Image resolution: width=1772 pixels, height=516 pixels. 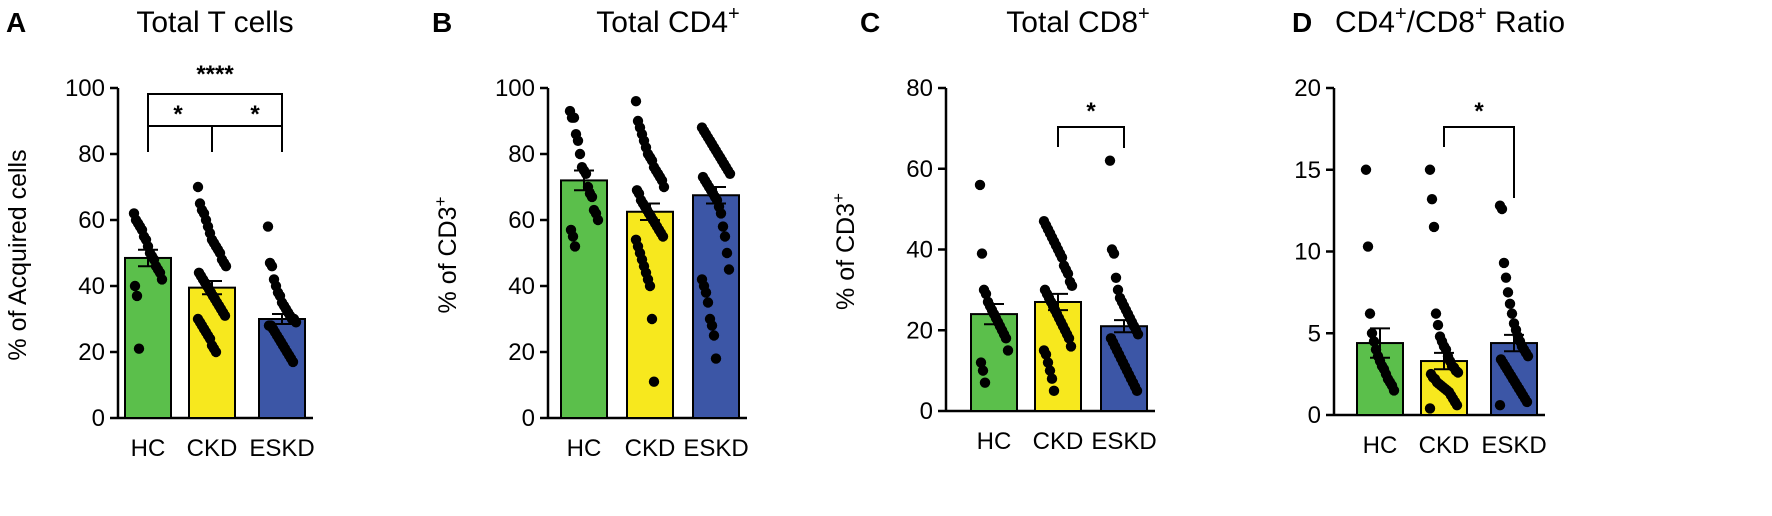 I want to click on panel-letter: B, so click(x=442, y=22).